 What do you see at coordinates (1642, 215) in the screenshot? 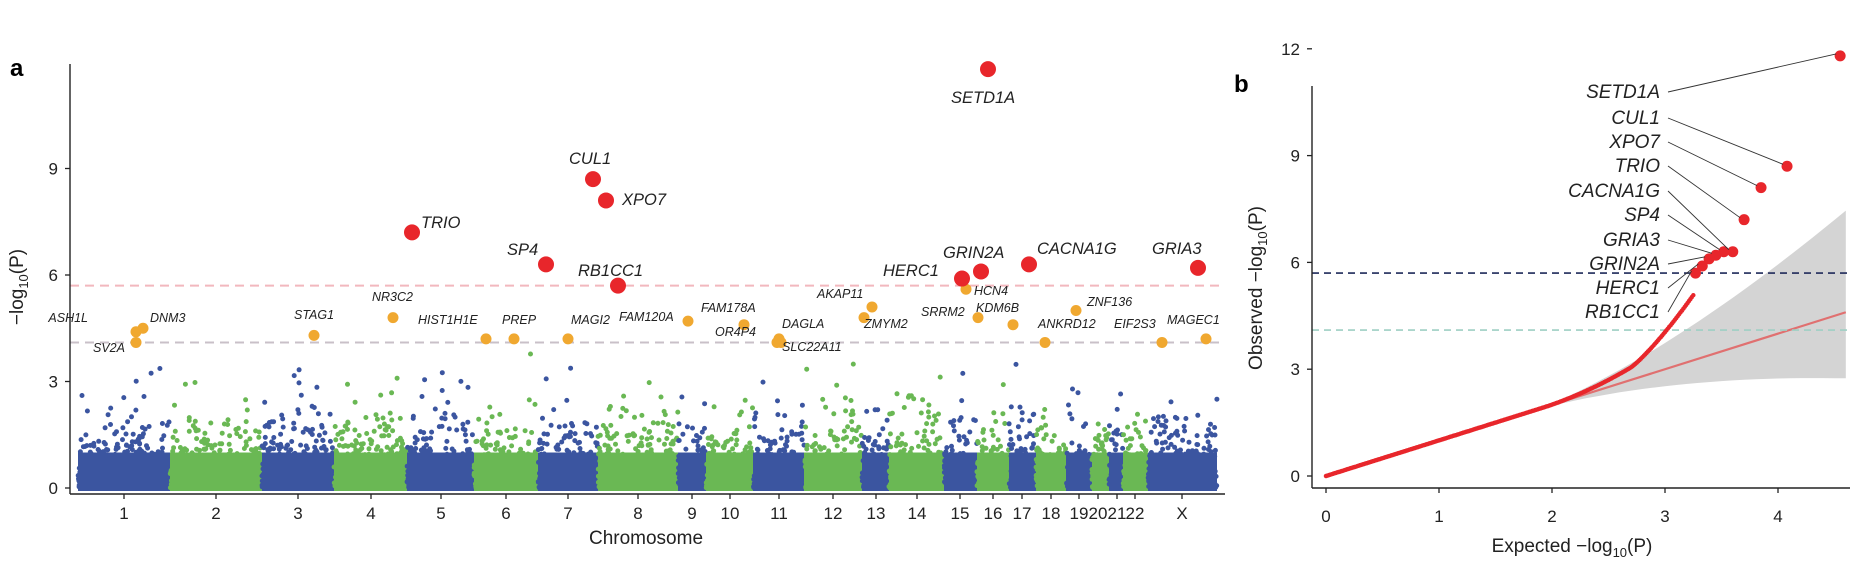
I see `label-sp4: SP4` at bounding box center [1642, 215].